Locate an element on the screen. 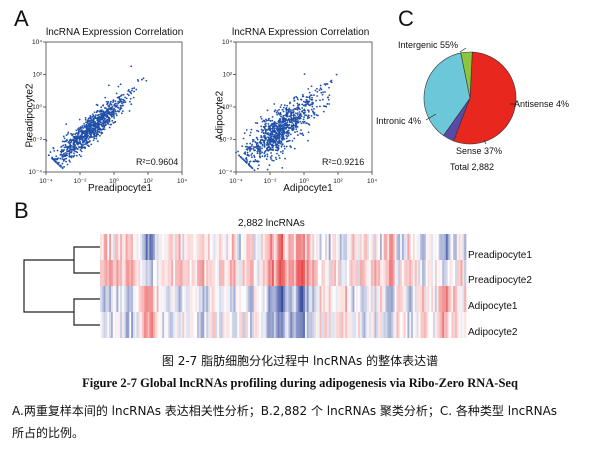  panel-letter-c: C is located at coordinates (406, 18).